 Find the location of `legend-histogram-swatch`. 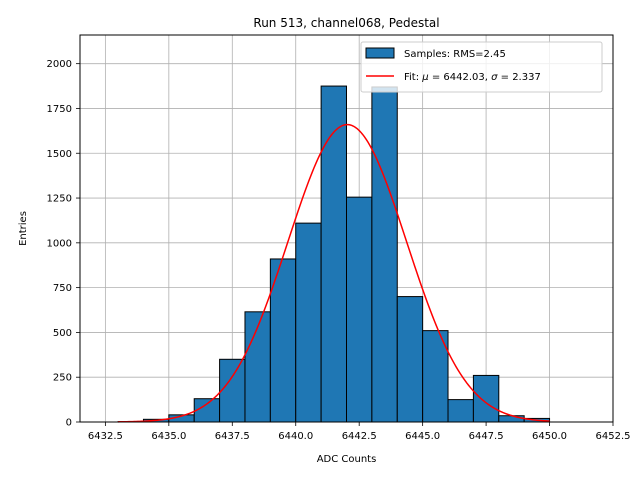

legend-histogram-swatch is located at coordinates (380, 53).